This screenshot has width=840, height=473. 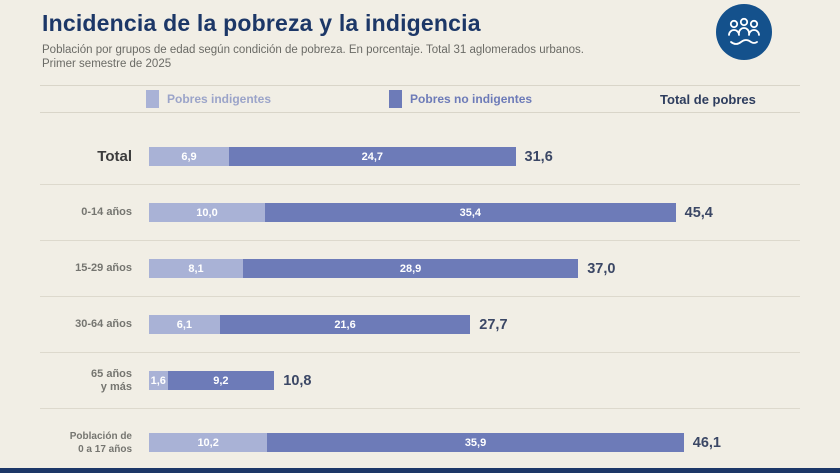 I want to click on segment-value-label: 35,4, so click(x=470, y=212).